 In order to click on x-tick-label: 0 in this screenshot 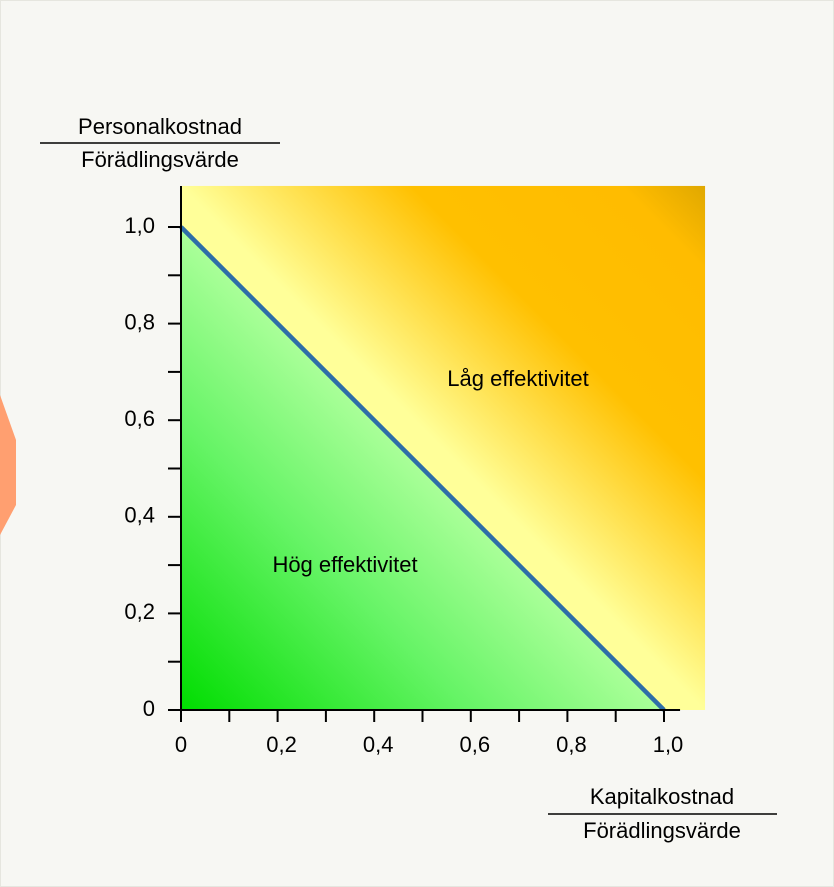, I will do `click(181, 744)`.